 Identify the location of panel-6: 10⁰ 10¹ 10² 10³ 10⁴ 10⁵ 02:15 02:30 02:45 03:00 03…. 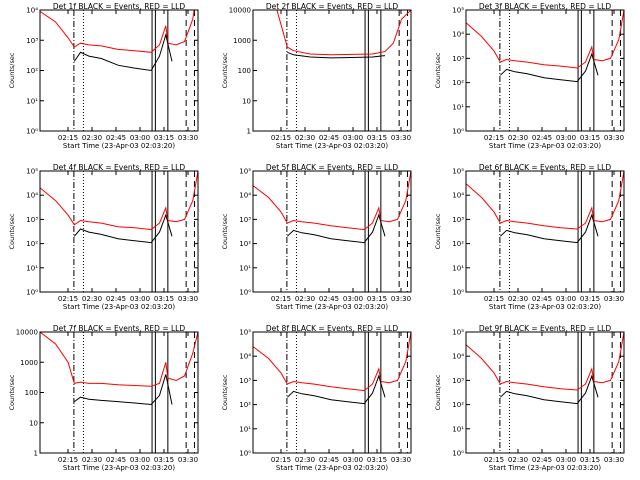
(529, 237).